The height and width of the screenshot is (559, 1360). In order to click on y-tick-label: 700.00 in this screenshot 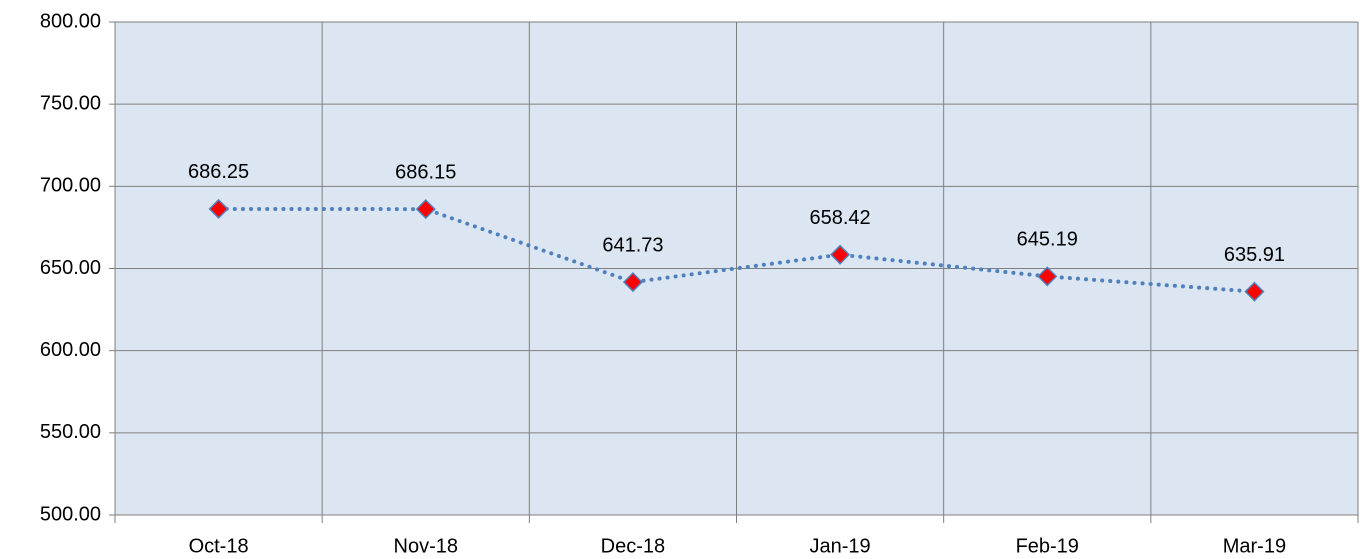, I will do `click(70, 186)`.